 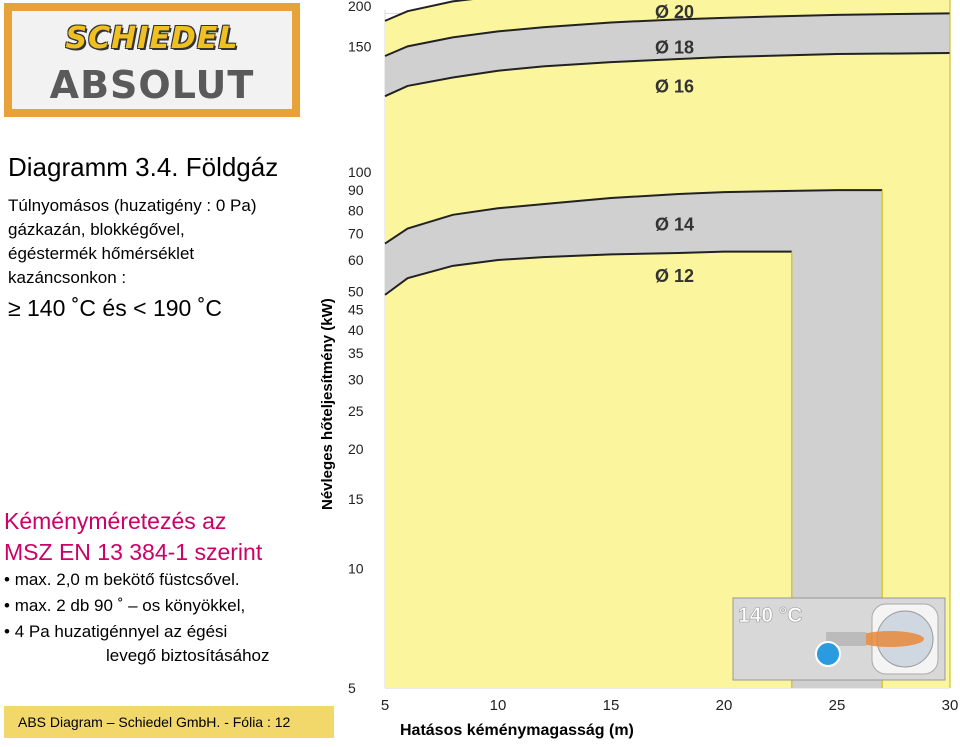 I want to click on y-tick-label: 90, so click(x=356, y=190).